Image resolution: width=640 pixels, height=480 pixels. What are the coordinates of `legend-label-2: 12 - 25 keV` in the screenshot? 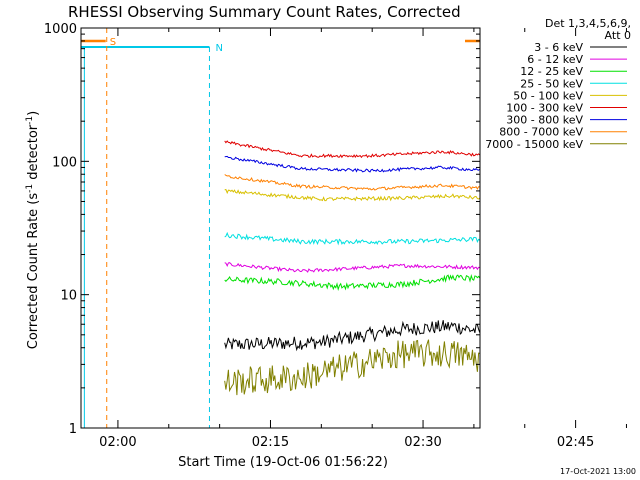 It's located at (551, 71).